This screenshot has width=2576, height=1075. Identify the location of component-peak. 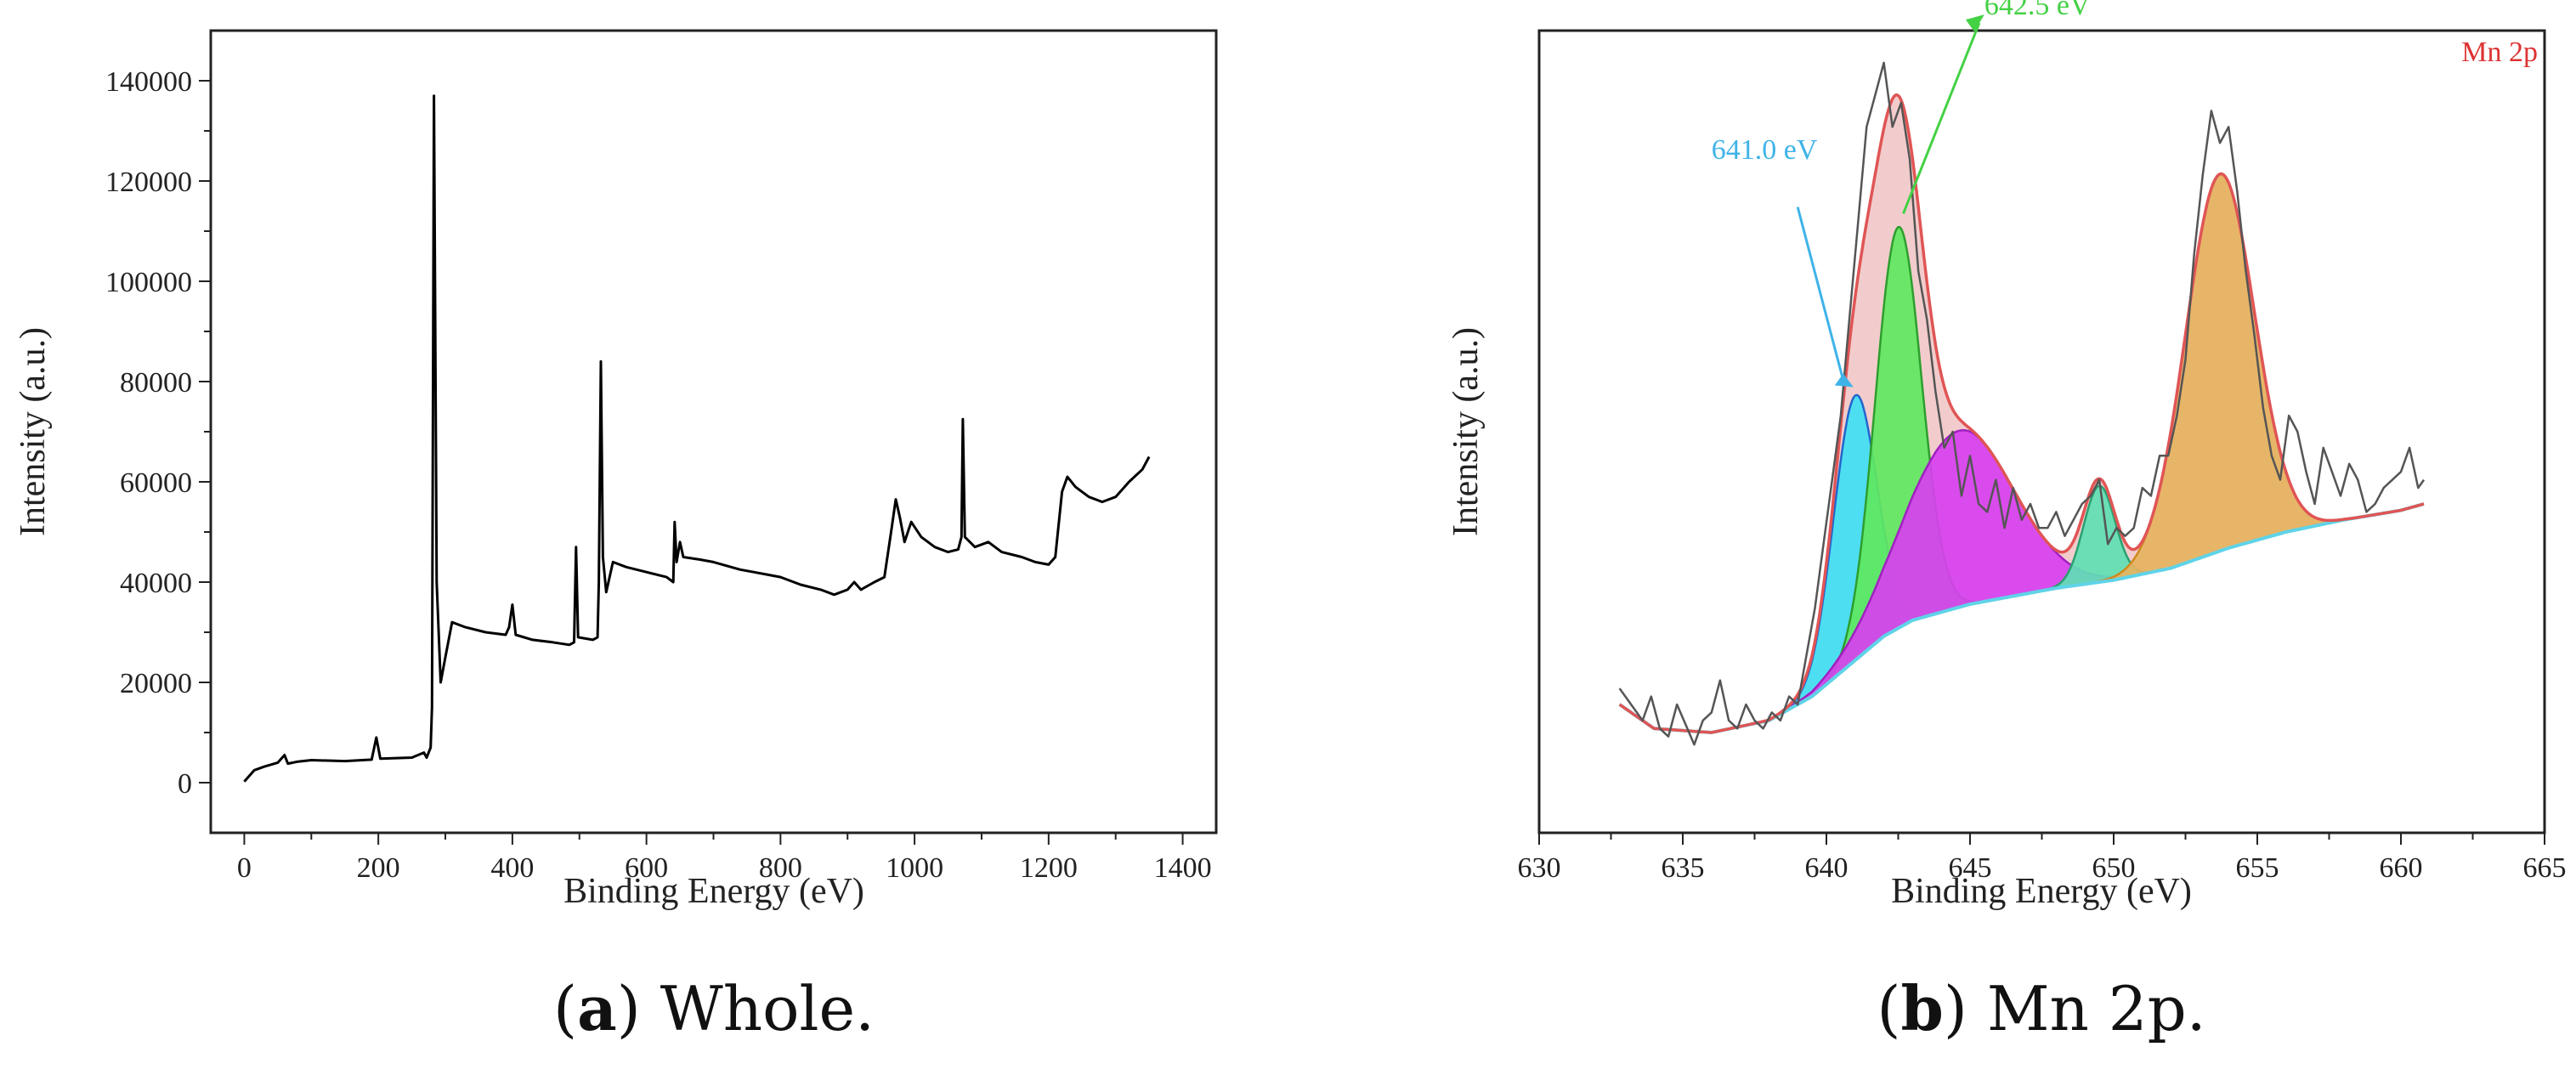
(2220, 379).